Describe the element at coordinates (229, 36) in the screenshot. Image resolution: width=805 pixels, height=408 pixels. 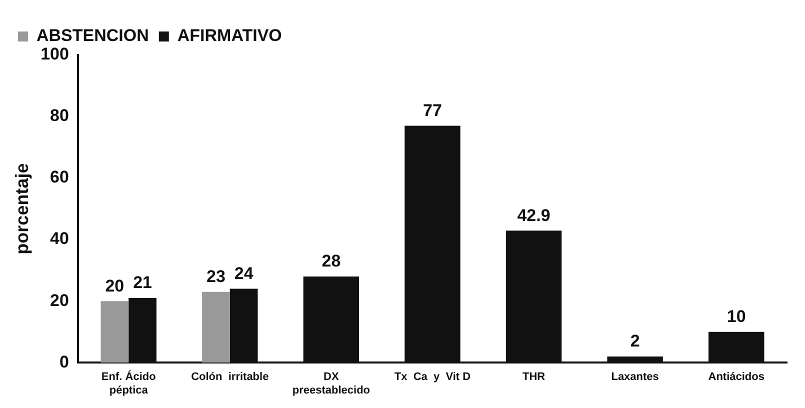
I see `legend-label: AFIRMATIVO` at that location.